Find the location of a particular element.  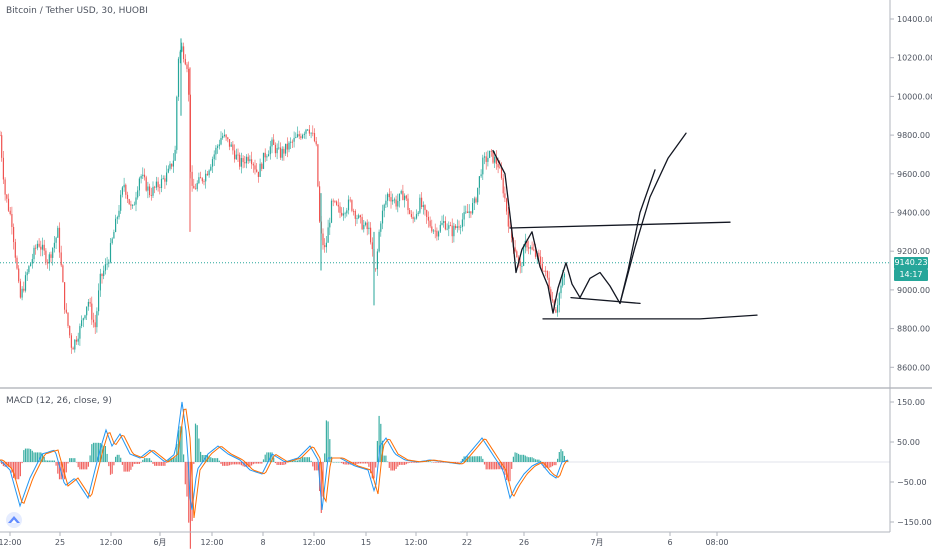

price-tick-label: 10000.00 is located at coordinates (914, 96).